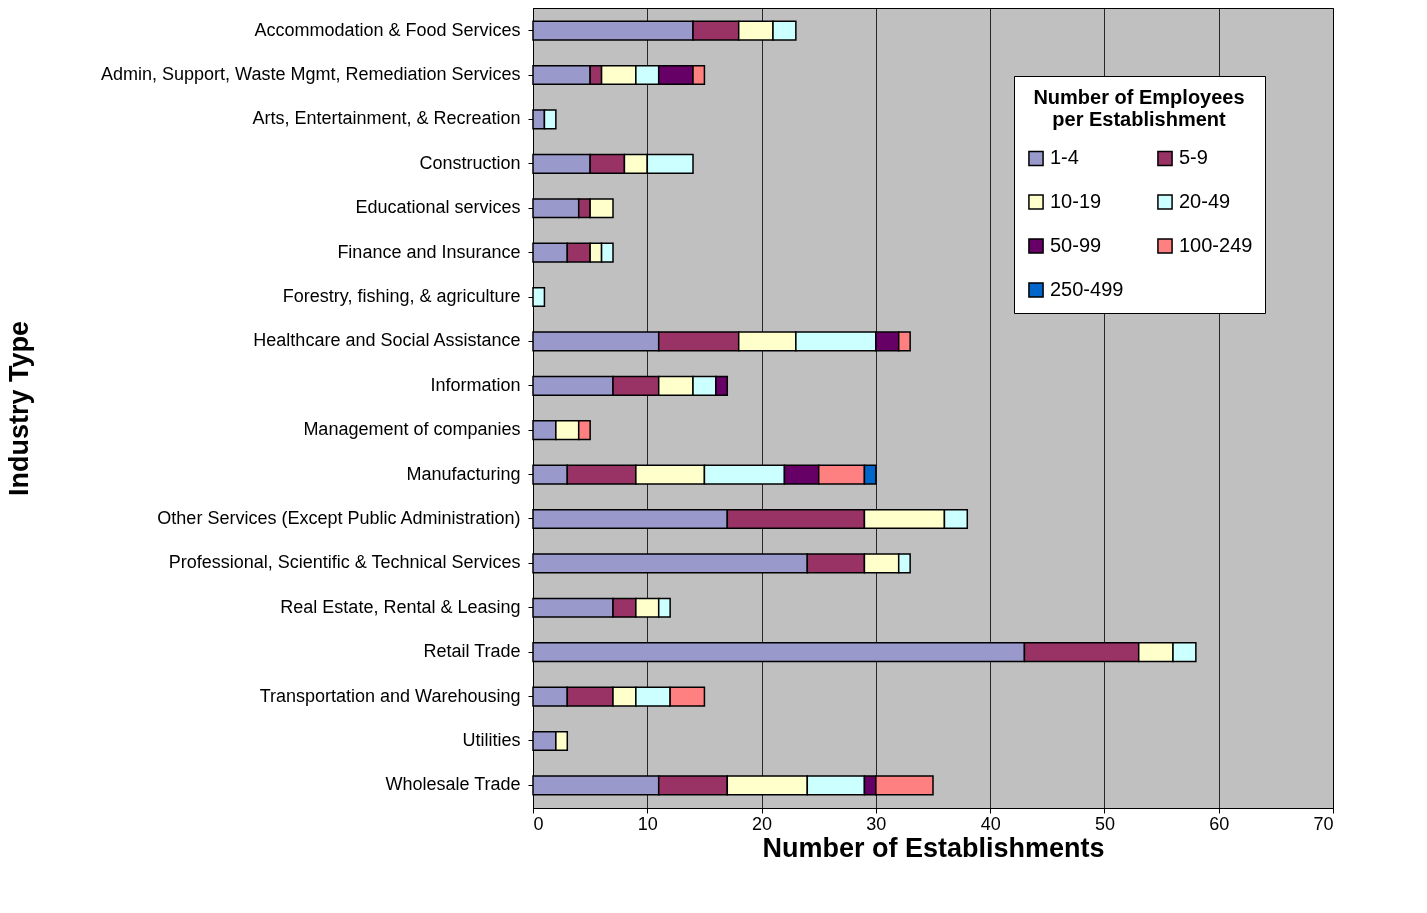  Describe the element at coordinates (18, 408) in the screenshot. I see `y-axis-title: Industry Type` at that location.